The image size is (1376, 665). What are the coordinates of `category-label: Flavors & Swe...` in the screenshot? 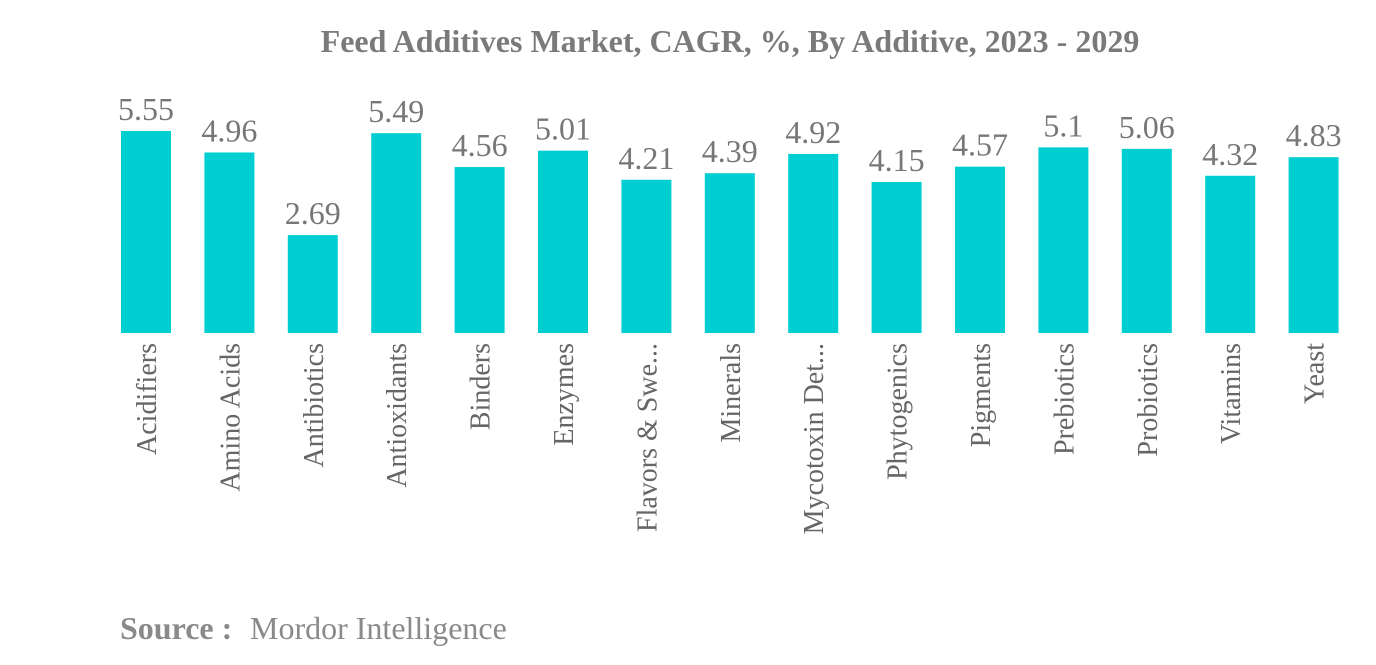 It's located at (647, 437).